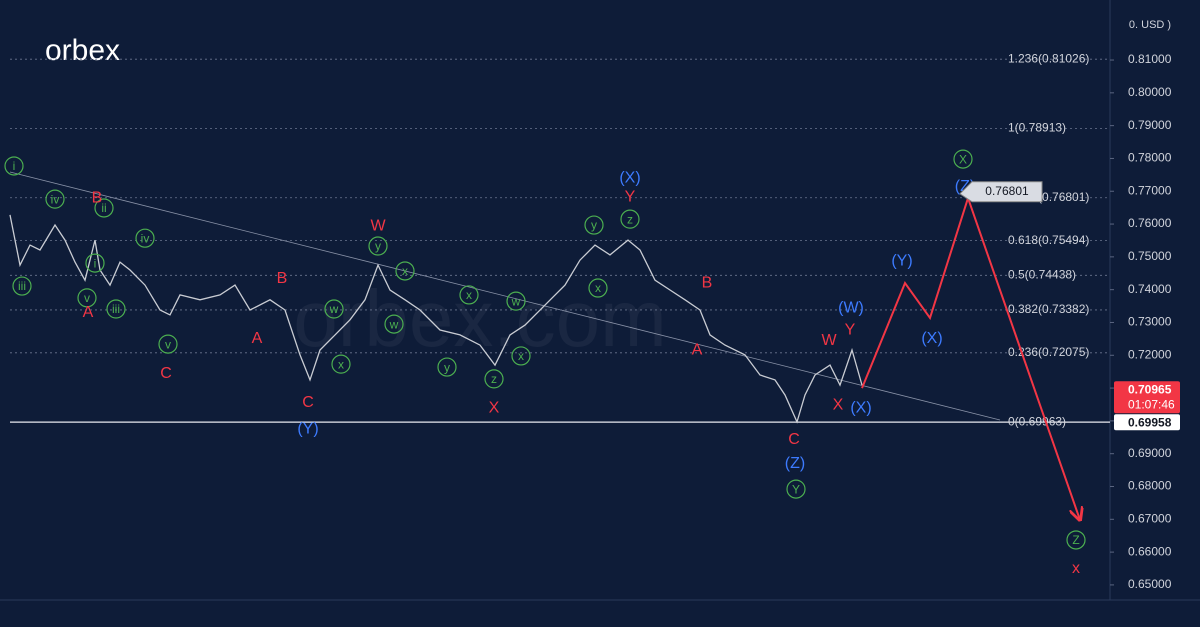 Image resolution: width=1200 pixels, height=627 pixels. Describe the element at coordinates (1150, 422) in the screenshot. I see `price-tag-label: 0.69958` at that location.